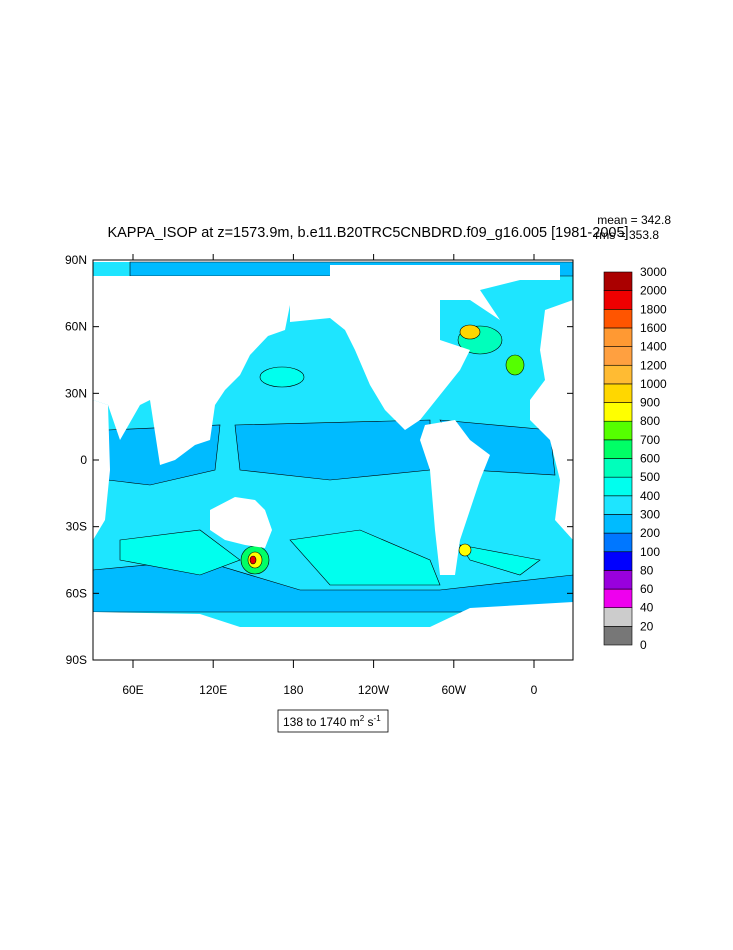  I want to click on colorbar-label: 800, so click(650, 421).